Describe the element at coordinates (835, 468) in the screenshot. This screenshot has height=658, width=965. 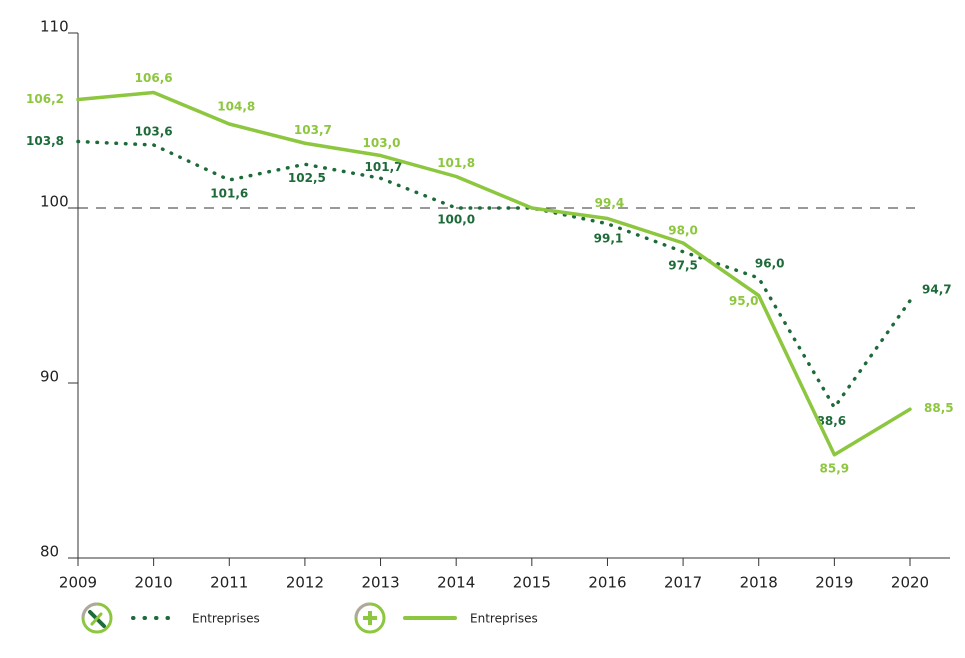
I see `value-label: 85,9` at that location.